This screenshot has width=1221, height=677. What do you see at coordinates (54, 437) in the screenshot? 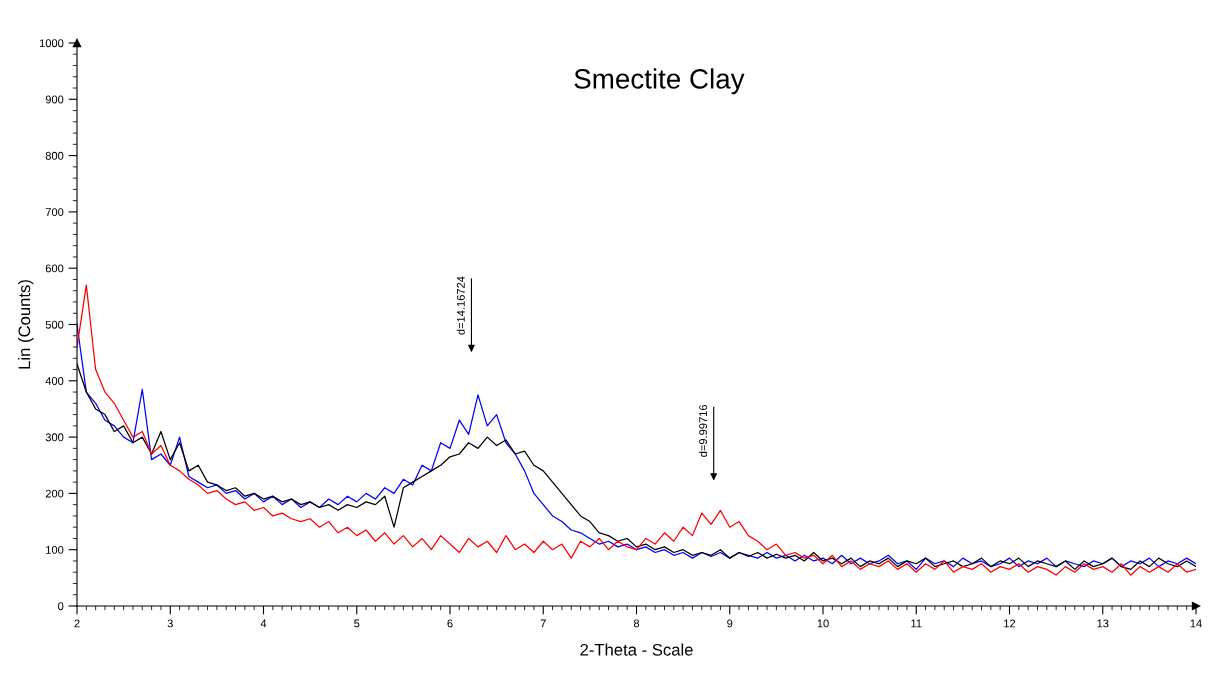
I see `y-tick-label: 300` at bounding box center [54, 437].